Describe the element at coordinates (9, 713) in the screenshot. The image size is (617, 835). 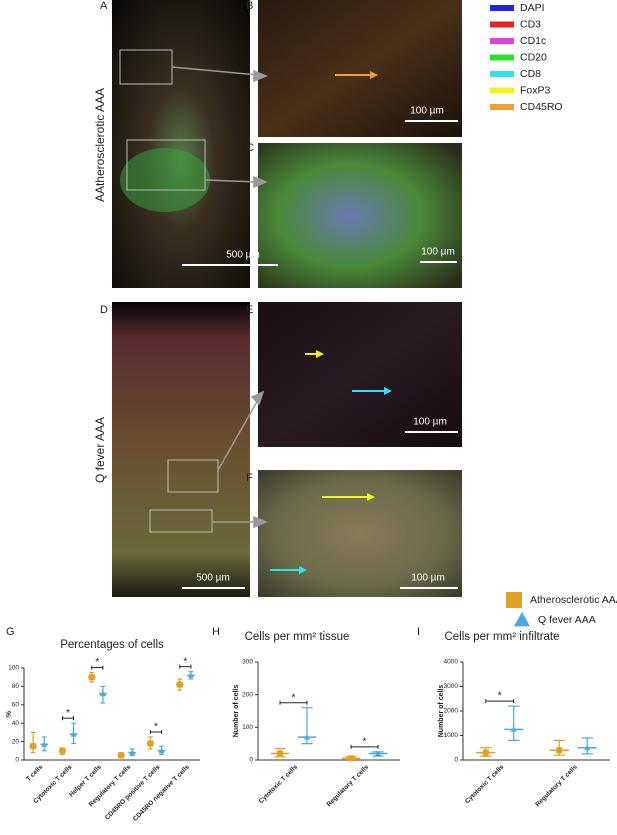
I see `y-axis-label: %` at that location.